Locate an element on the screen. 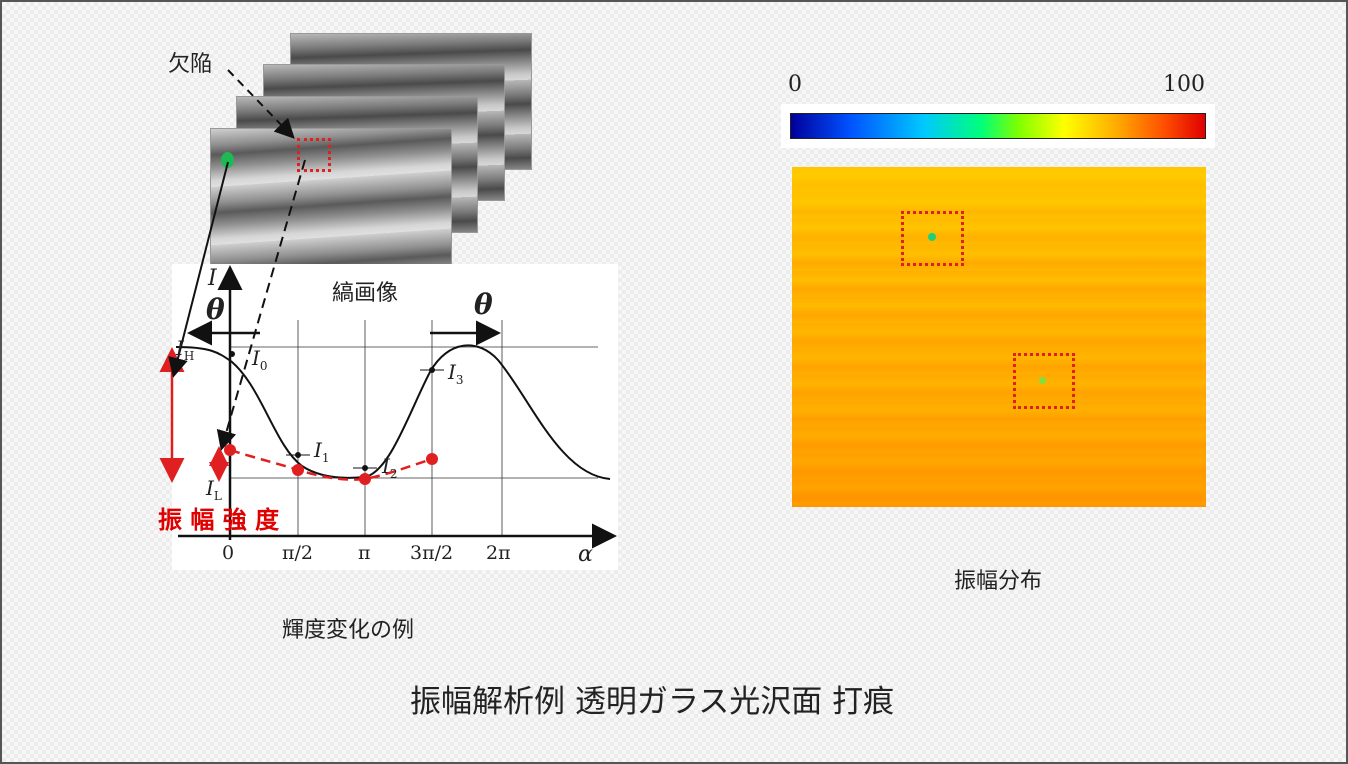 This screenshot has width=1348, height=764. sample-point-marker is located at coordinates (227, 160).